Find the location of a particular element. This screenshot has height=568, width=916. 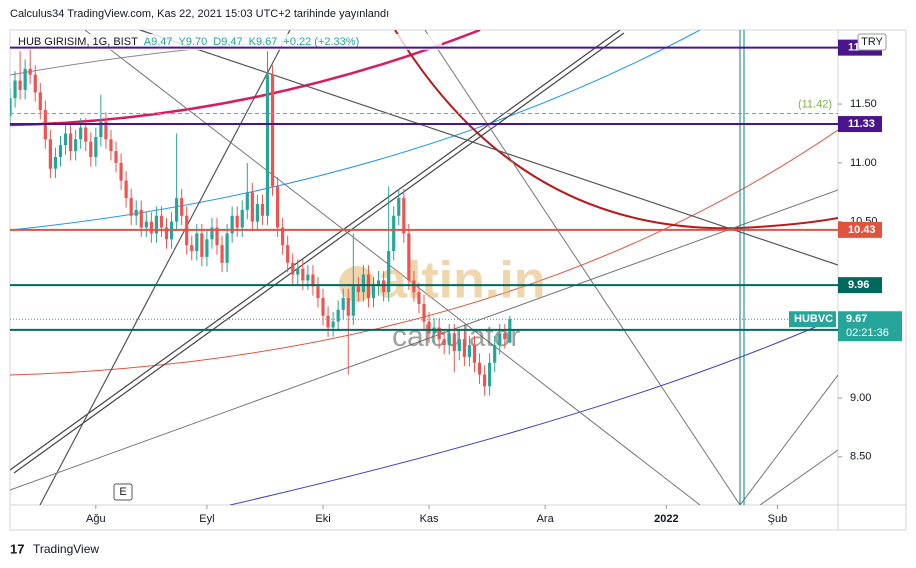

footer-text: TradingView is located at coordinates (66, 549).